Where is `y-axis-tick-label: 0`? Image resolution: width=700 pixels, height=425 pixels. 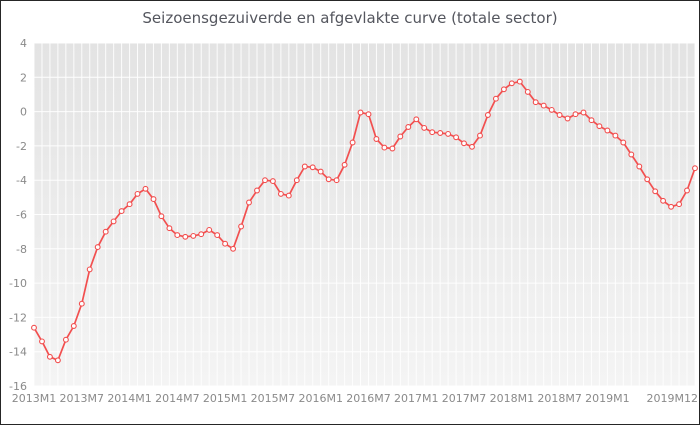
y-axis-tick-label: 0 is located at coordinates (23, 112).